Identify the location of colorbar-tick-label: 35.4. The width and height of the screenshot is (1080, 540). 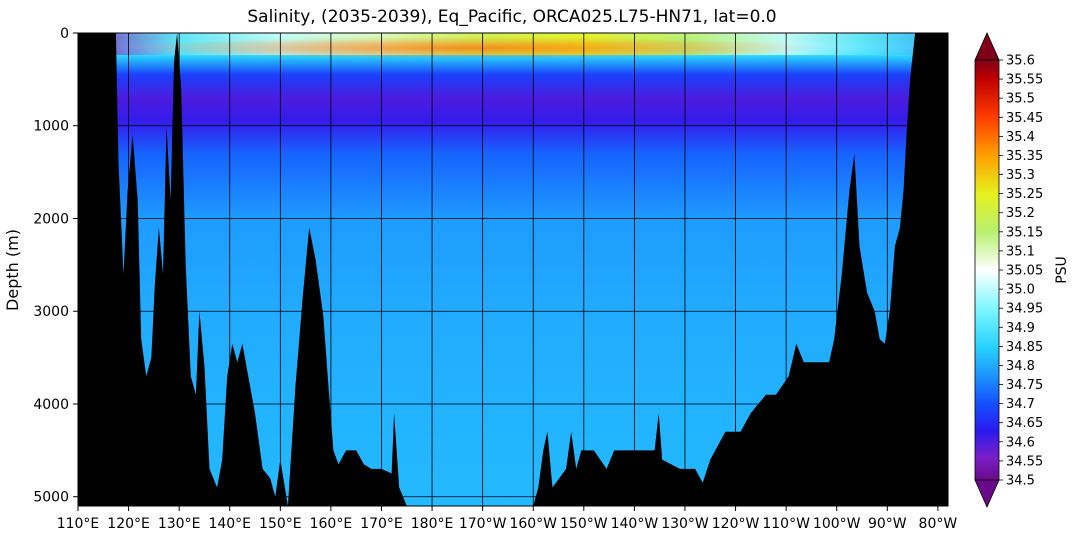
(1020, 137).